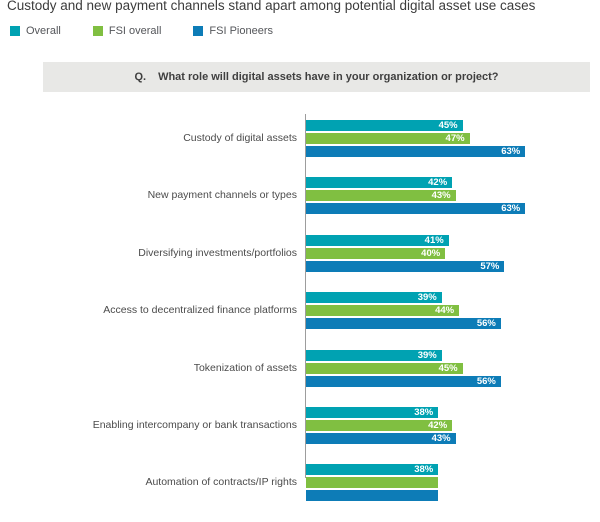  I want to click on category-label: Tokenization of assets, so click(245, 367).